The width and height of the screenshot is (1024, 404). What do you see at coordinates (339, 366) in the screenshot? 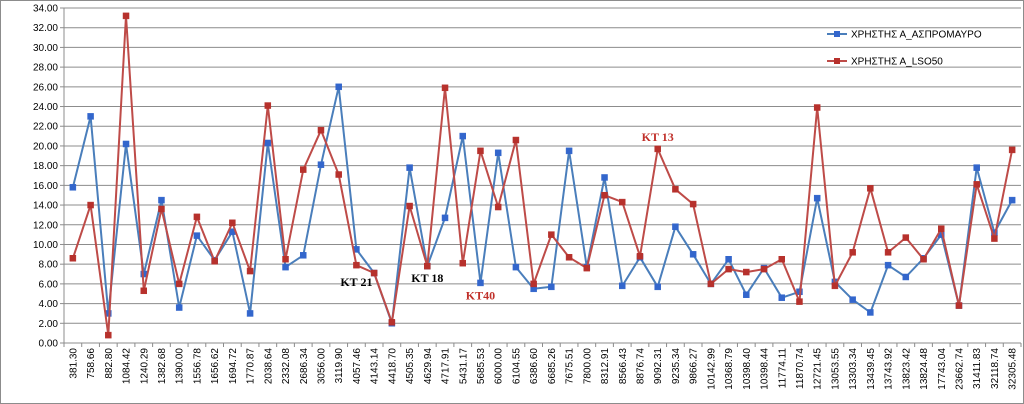
I see `x-tick-label: 3119.90` at bounding box center [339, 366].